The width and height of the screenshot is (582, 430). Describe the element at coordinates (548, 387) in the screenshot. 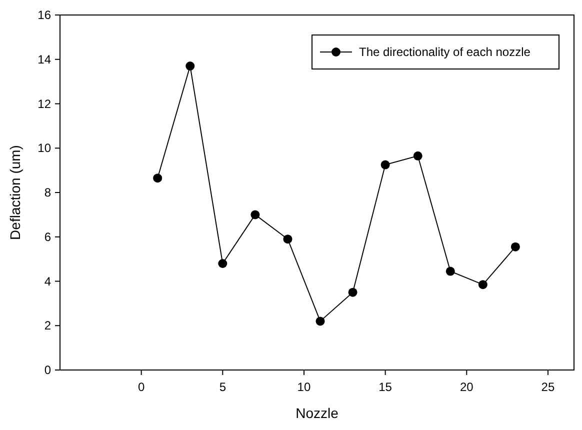

I see `x-tick-label: 25` at that location.